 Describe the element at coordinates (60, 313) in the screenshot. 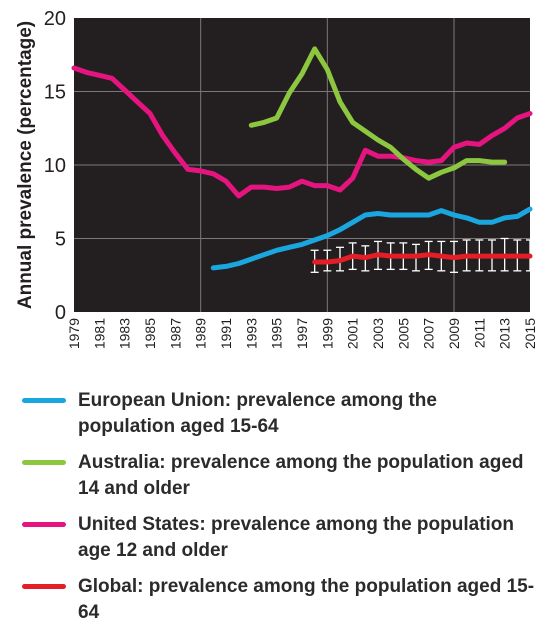

I see `y-tick-label: 0` at that location.